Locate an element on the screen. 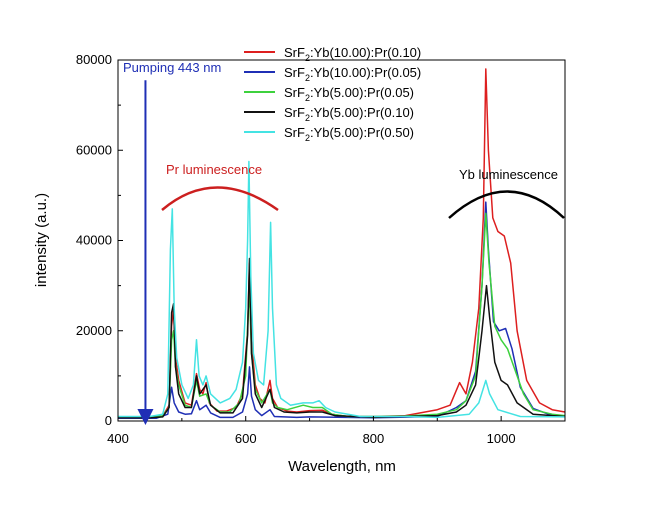 Image resolution: width=655 pixels, height=505 pixels. legend-label-5: SrF2:Yb(5.00):Pr(0.50) is located at coordinates (349, 134).